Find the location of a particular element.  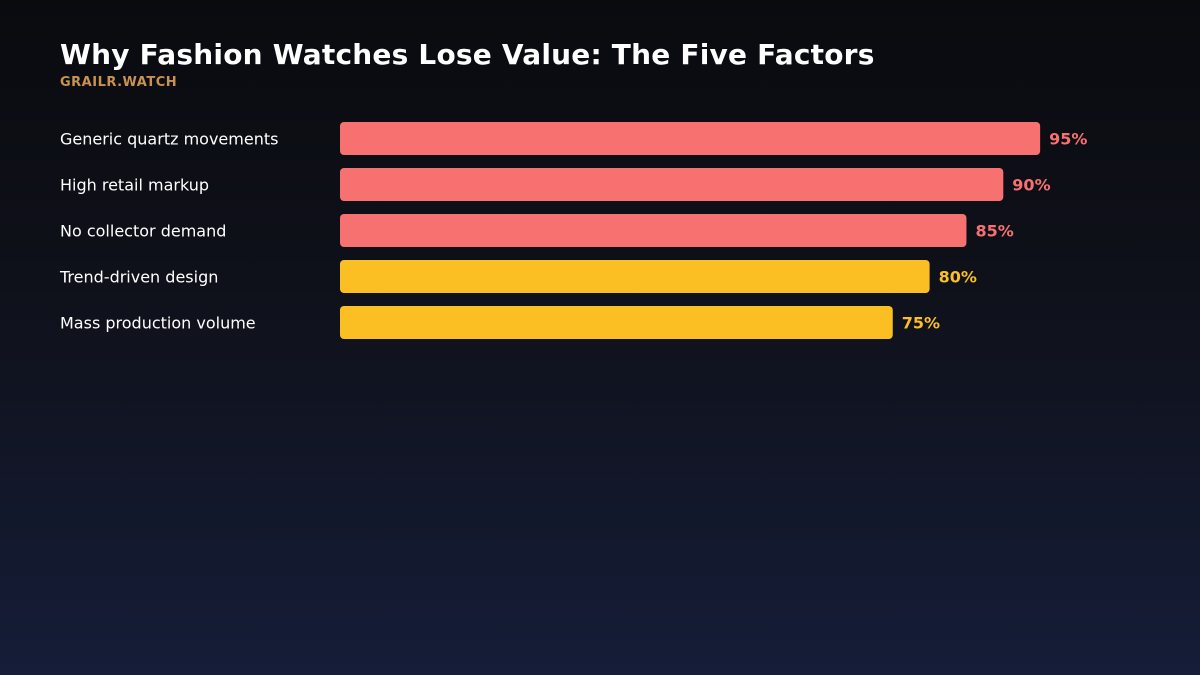

value-label: 90% is located at coordinates (1031, 185).